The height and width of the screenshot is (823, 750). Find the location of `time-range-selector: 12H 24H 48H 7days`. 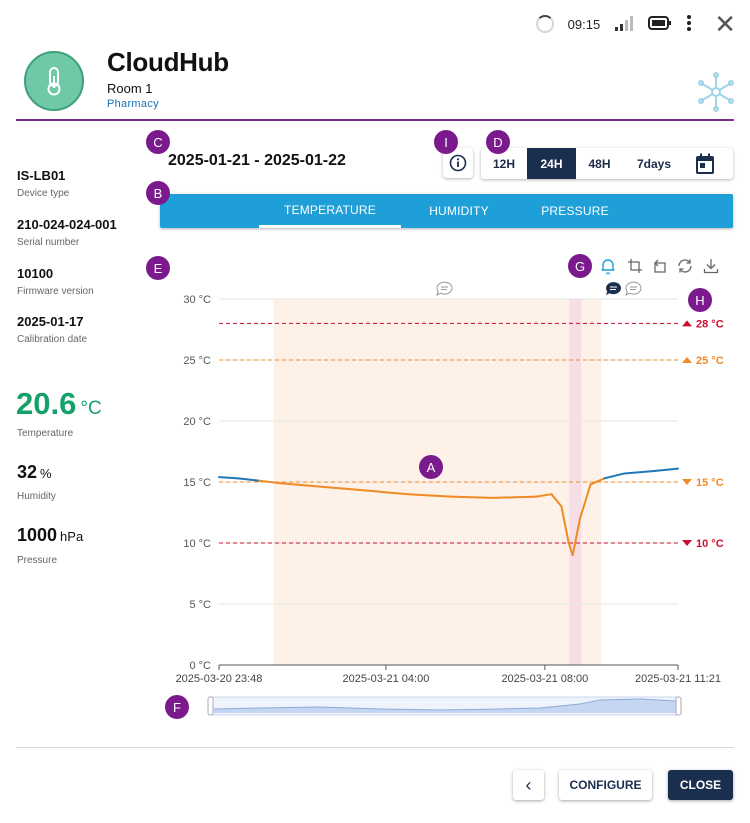

time-range-selector: 12H 24H 48H 7days is located at coordinates (607, 163).